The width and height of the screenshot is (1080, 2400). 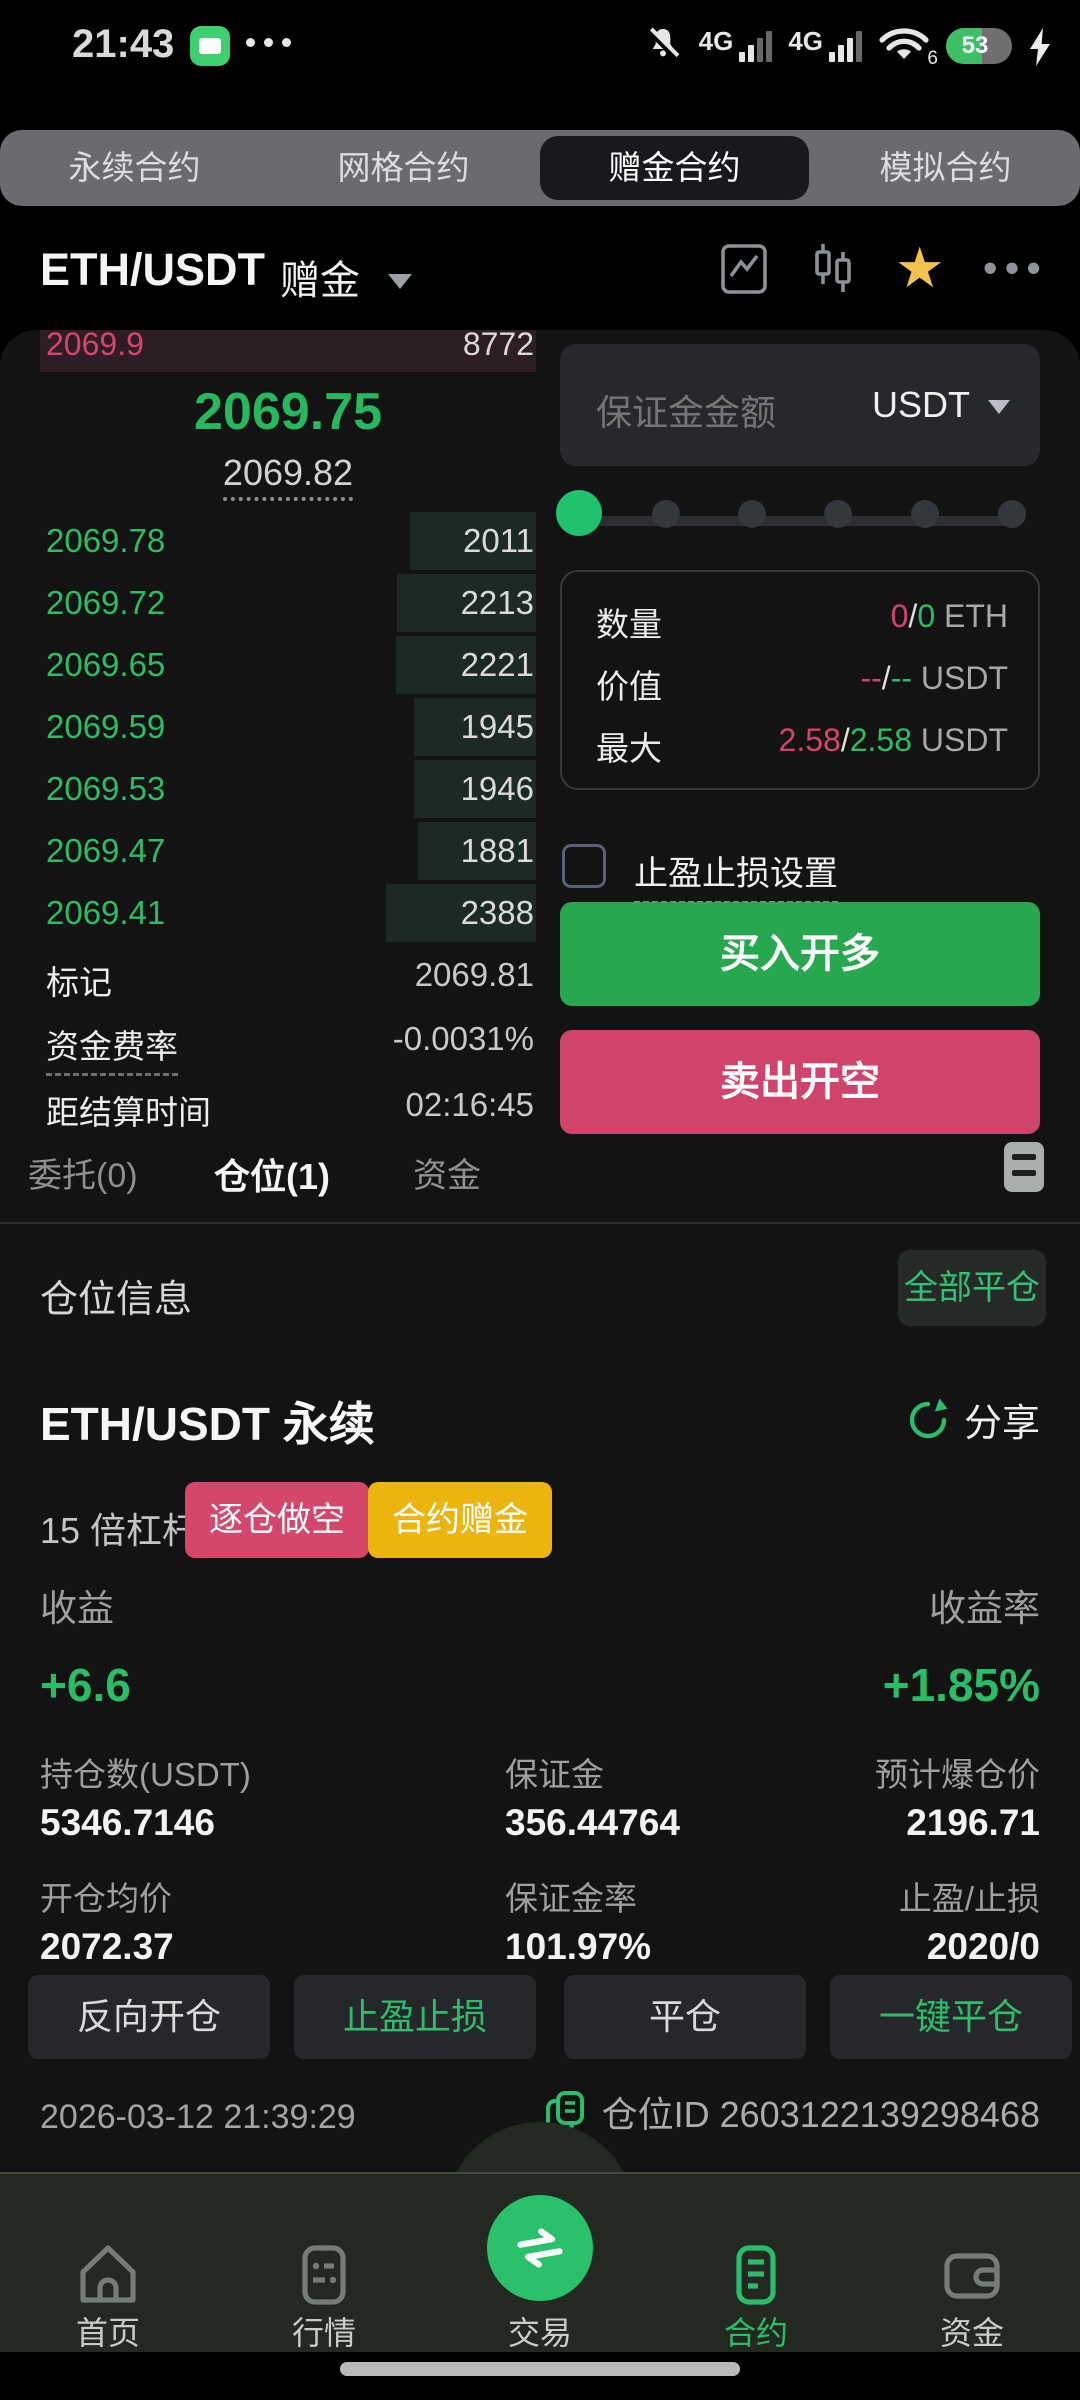 What do you see at coordinates (565, 2112) in the screenshot?
I see `copy-icon` at bounding box center [565, 2112].